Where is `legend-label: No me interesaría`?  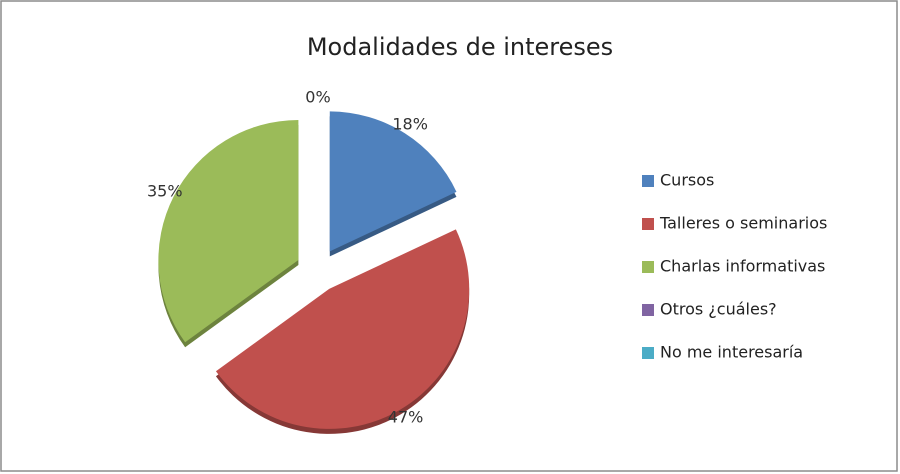 legend-label: No me interesaría is located at coordinates (731, 352).